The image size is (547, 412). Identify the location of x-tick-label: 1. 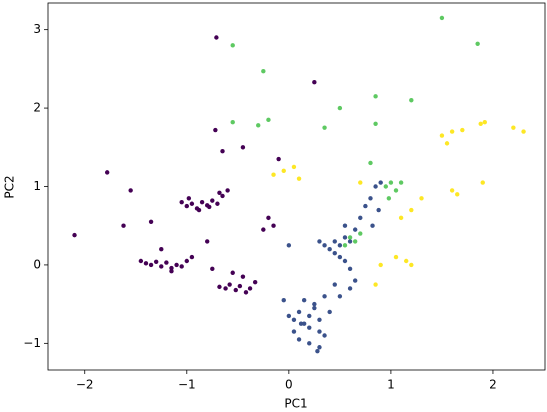
(391, 385).